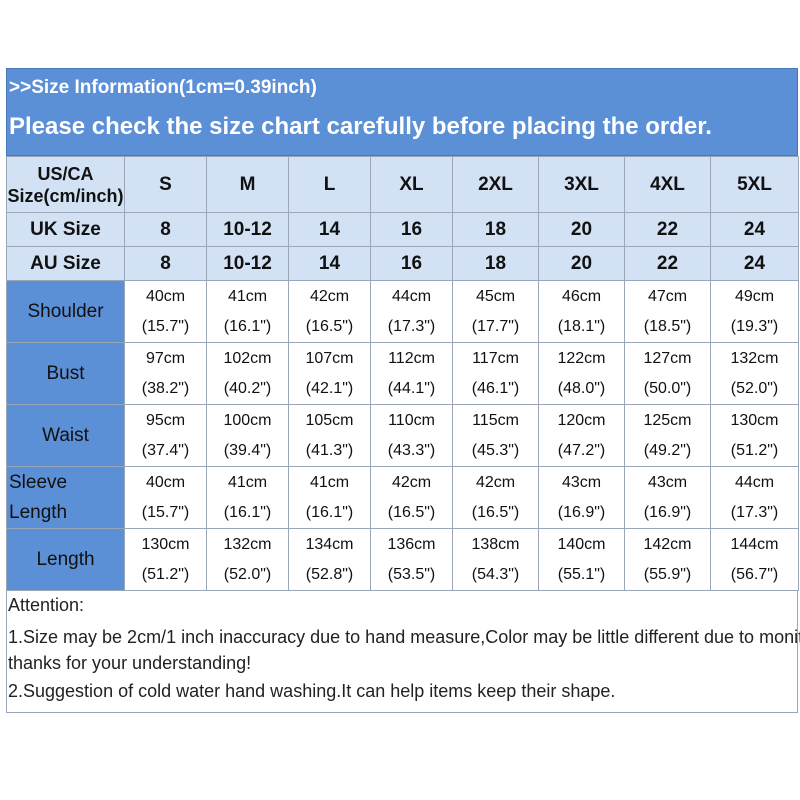  Describe the element at coordinates (411, 450) in the screenshot. I see `inch-value: (43.3")` at that location.